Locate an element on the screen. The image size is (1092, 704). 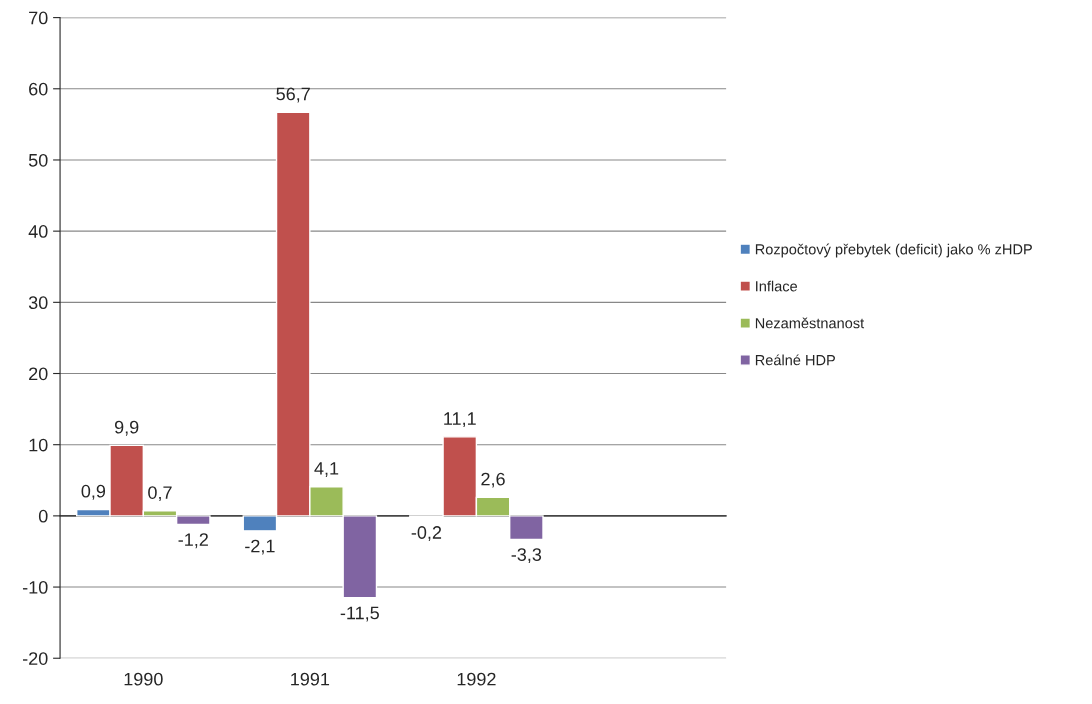
data-label: 56,7 is located at coordinates (293, 95).